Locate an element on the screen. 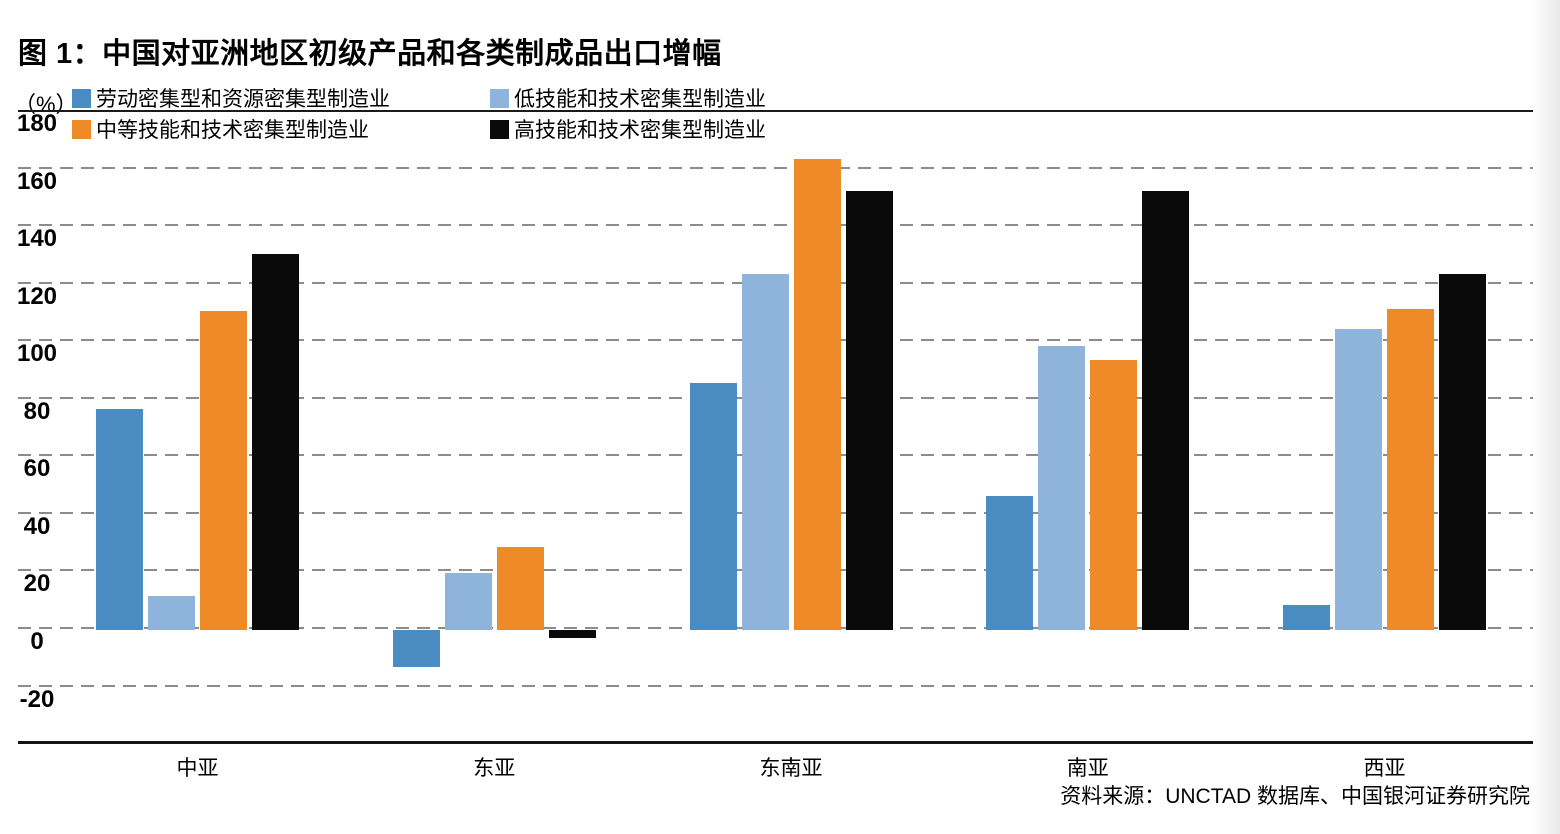 This screenshot has width=1560, height=834. page-edge-shadow is located at coordinates (1546, 417).